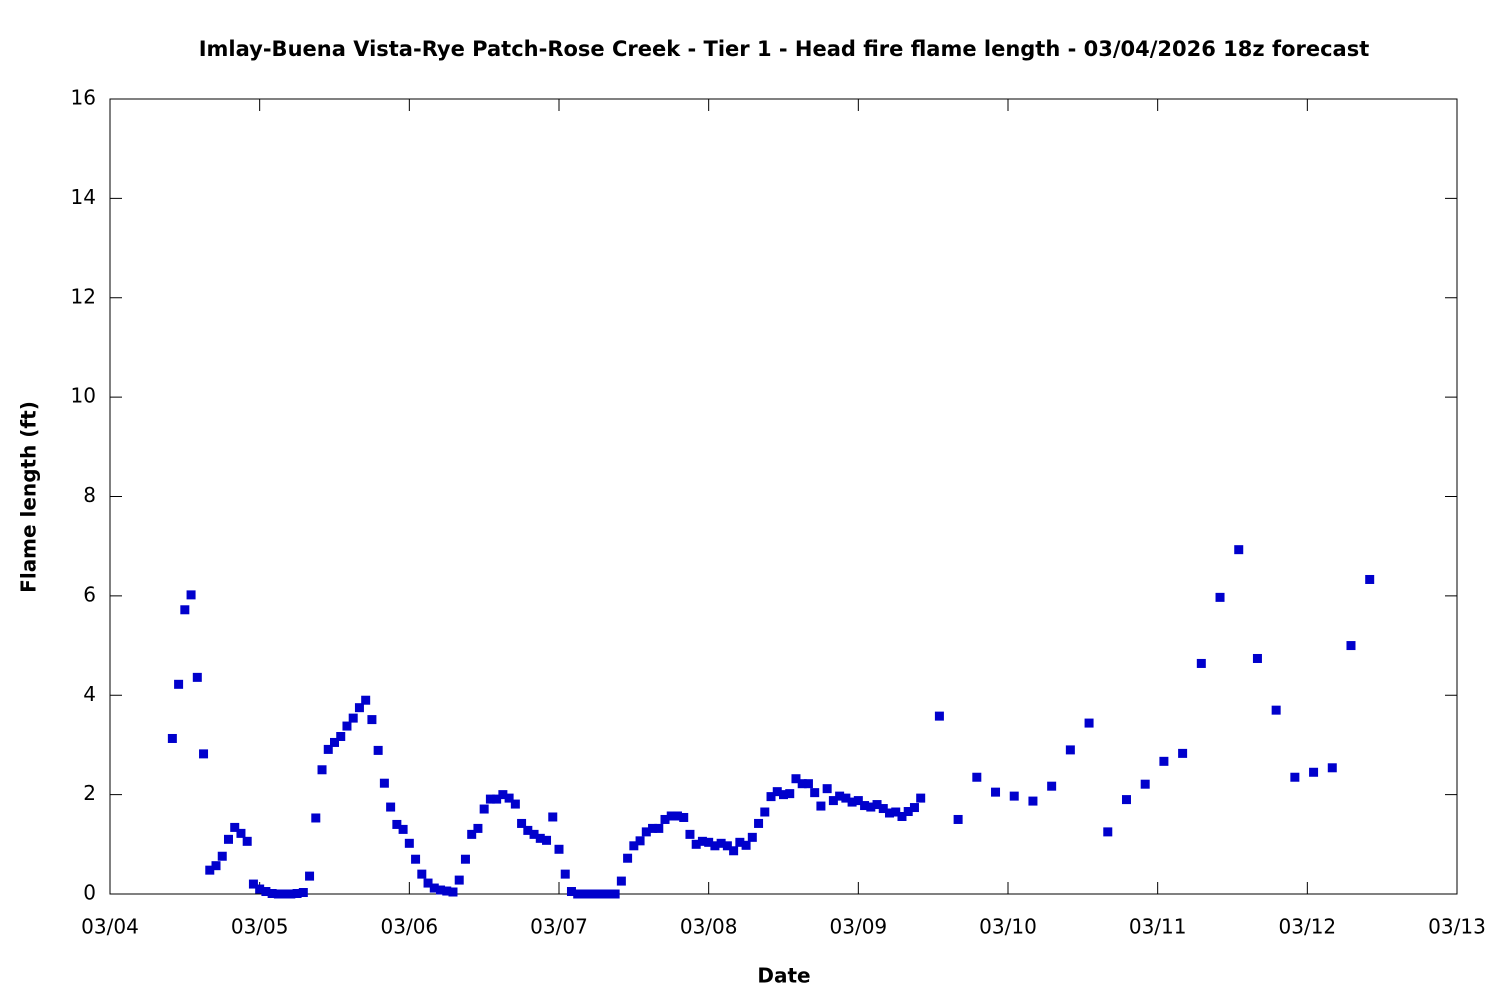 This screenshot has height=1004, width=1500. What do you see at coordinates (89, 694) in the screenshot?
I see `y-tick-label: 4` at bounding box center [89, 694].